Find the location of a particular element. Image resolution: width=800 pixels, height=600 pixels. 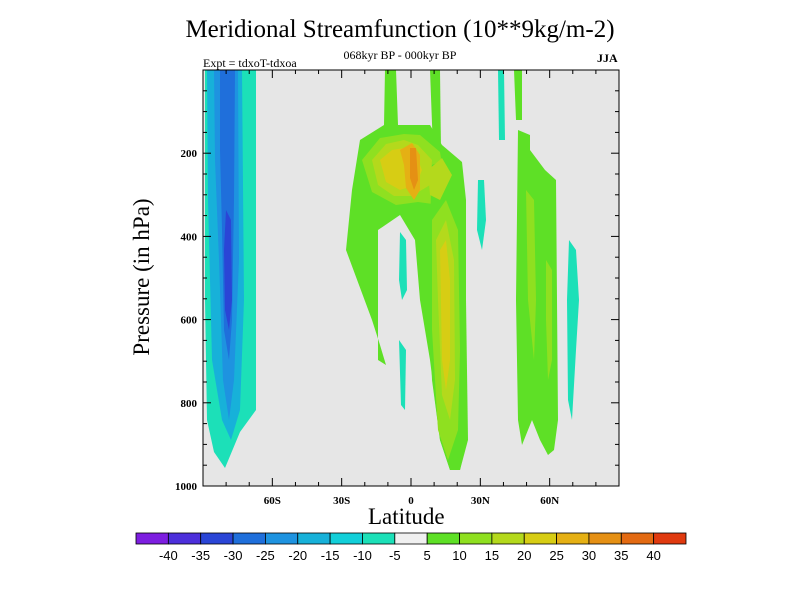

colorbar-label: 10 is located at coordinates (459, 555).